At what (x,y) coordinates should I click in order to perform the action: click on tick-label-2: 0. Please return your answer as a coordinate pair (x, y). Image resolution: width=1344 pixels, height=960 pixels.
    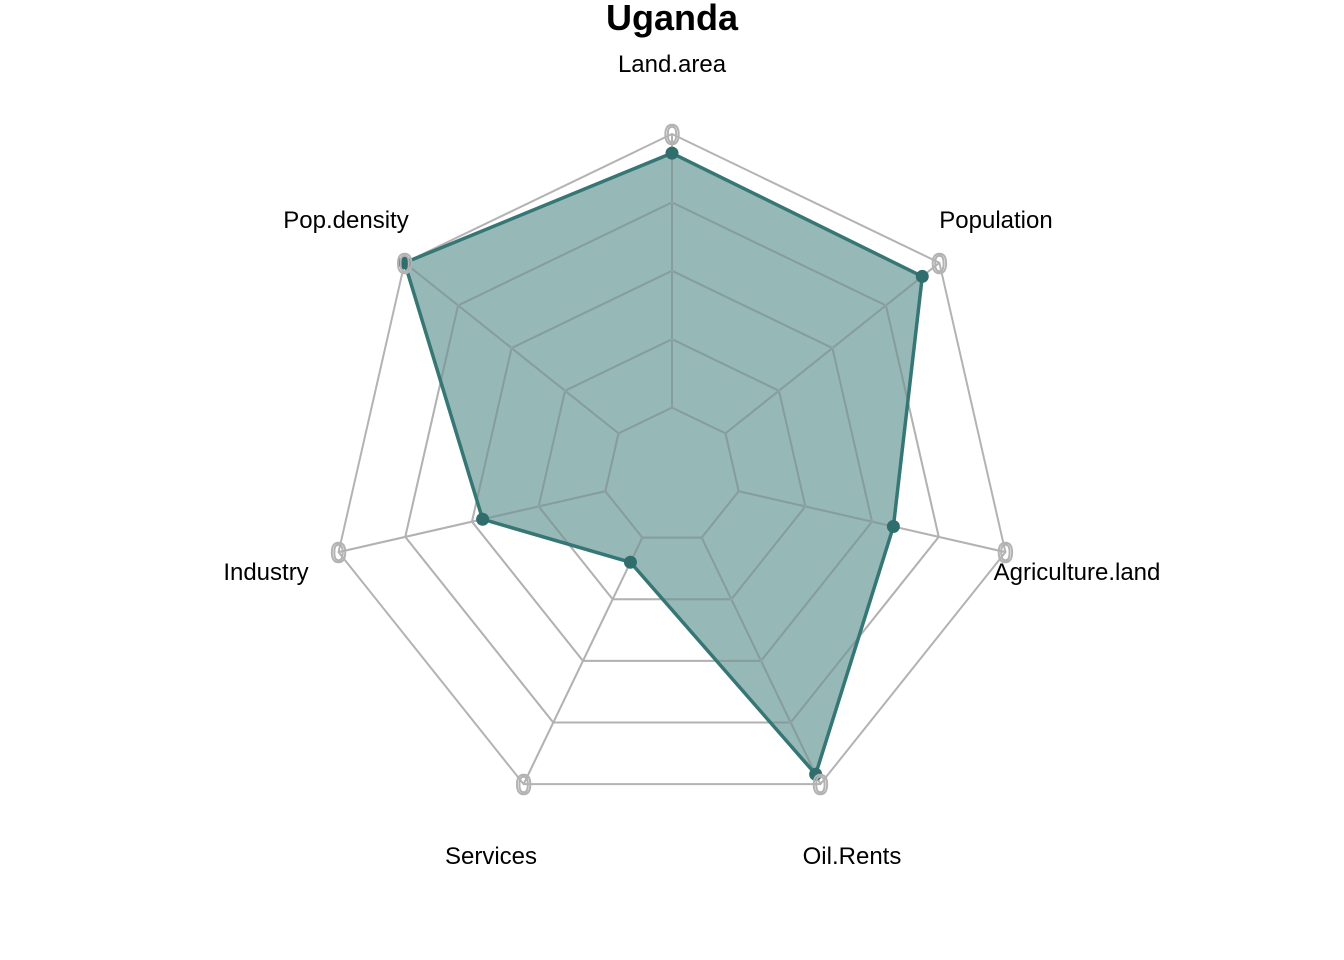
    Looking at the image, I should click on (1006, 552).